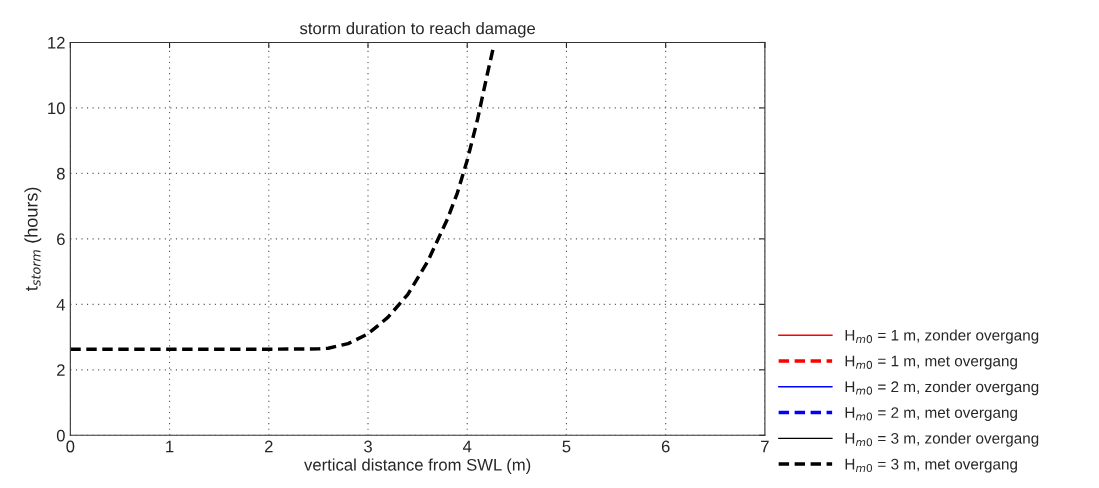 The height and width of the screenshot is (488, 1099). I want to click on y-tick-label: 4, so click(60, 304).